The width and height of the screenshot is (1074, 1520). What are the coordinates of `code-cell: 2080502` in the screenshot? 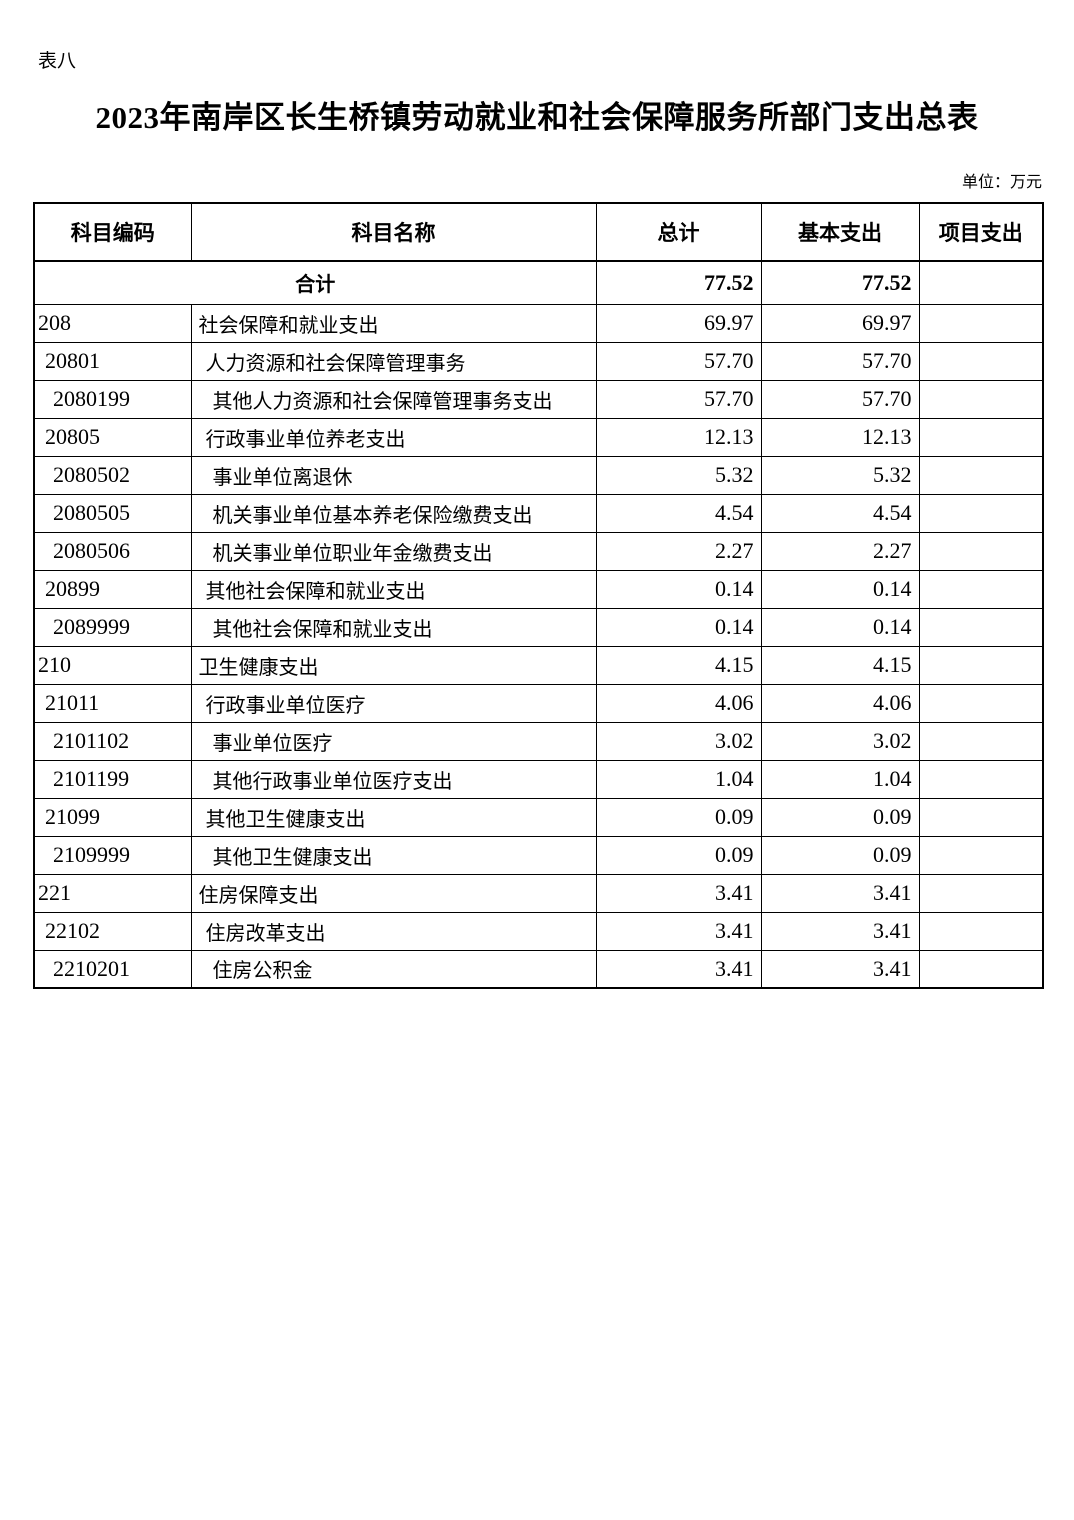 It's located at (112, 475).